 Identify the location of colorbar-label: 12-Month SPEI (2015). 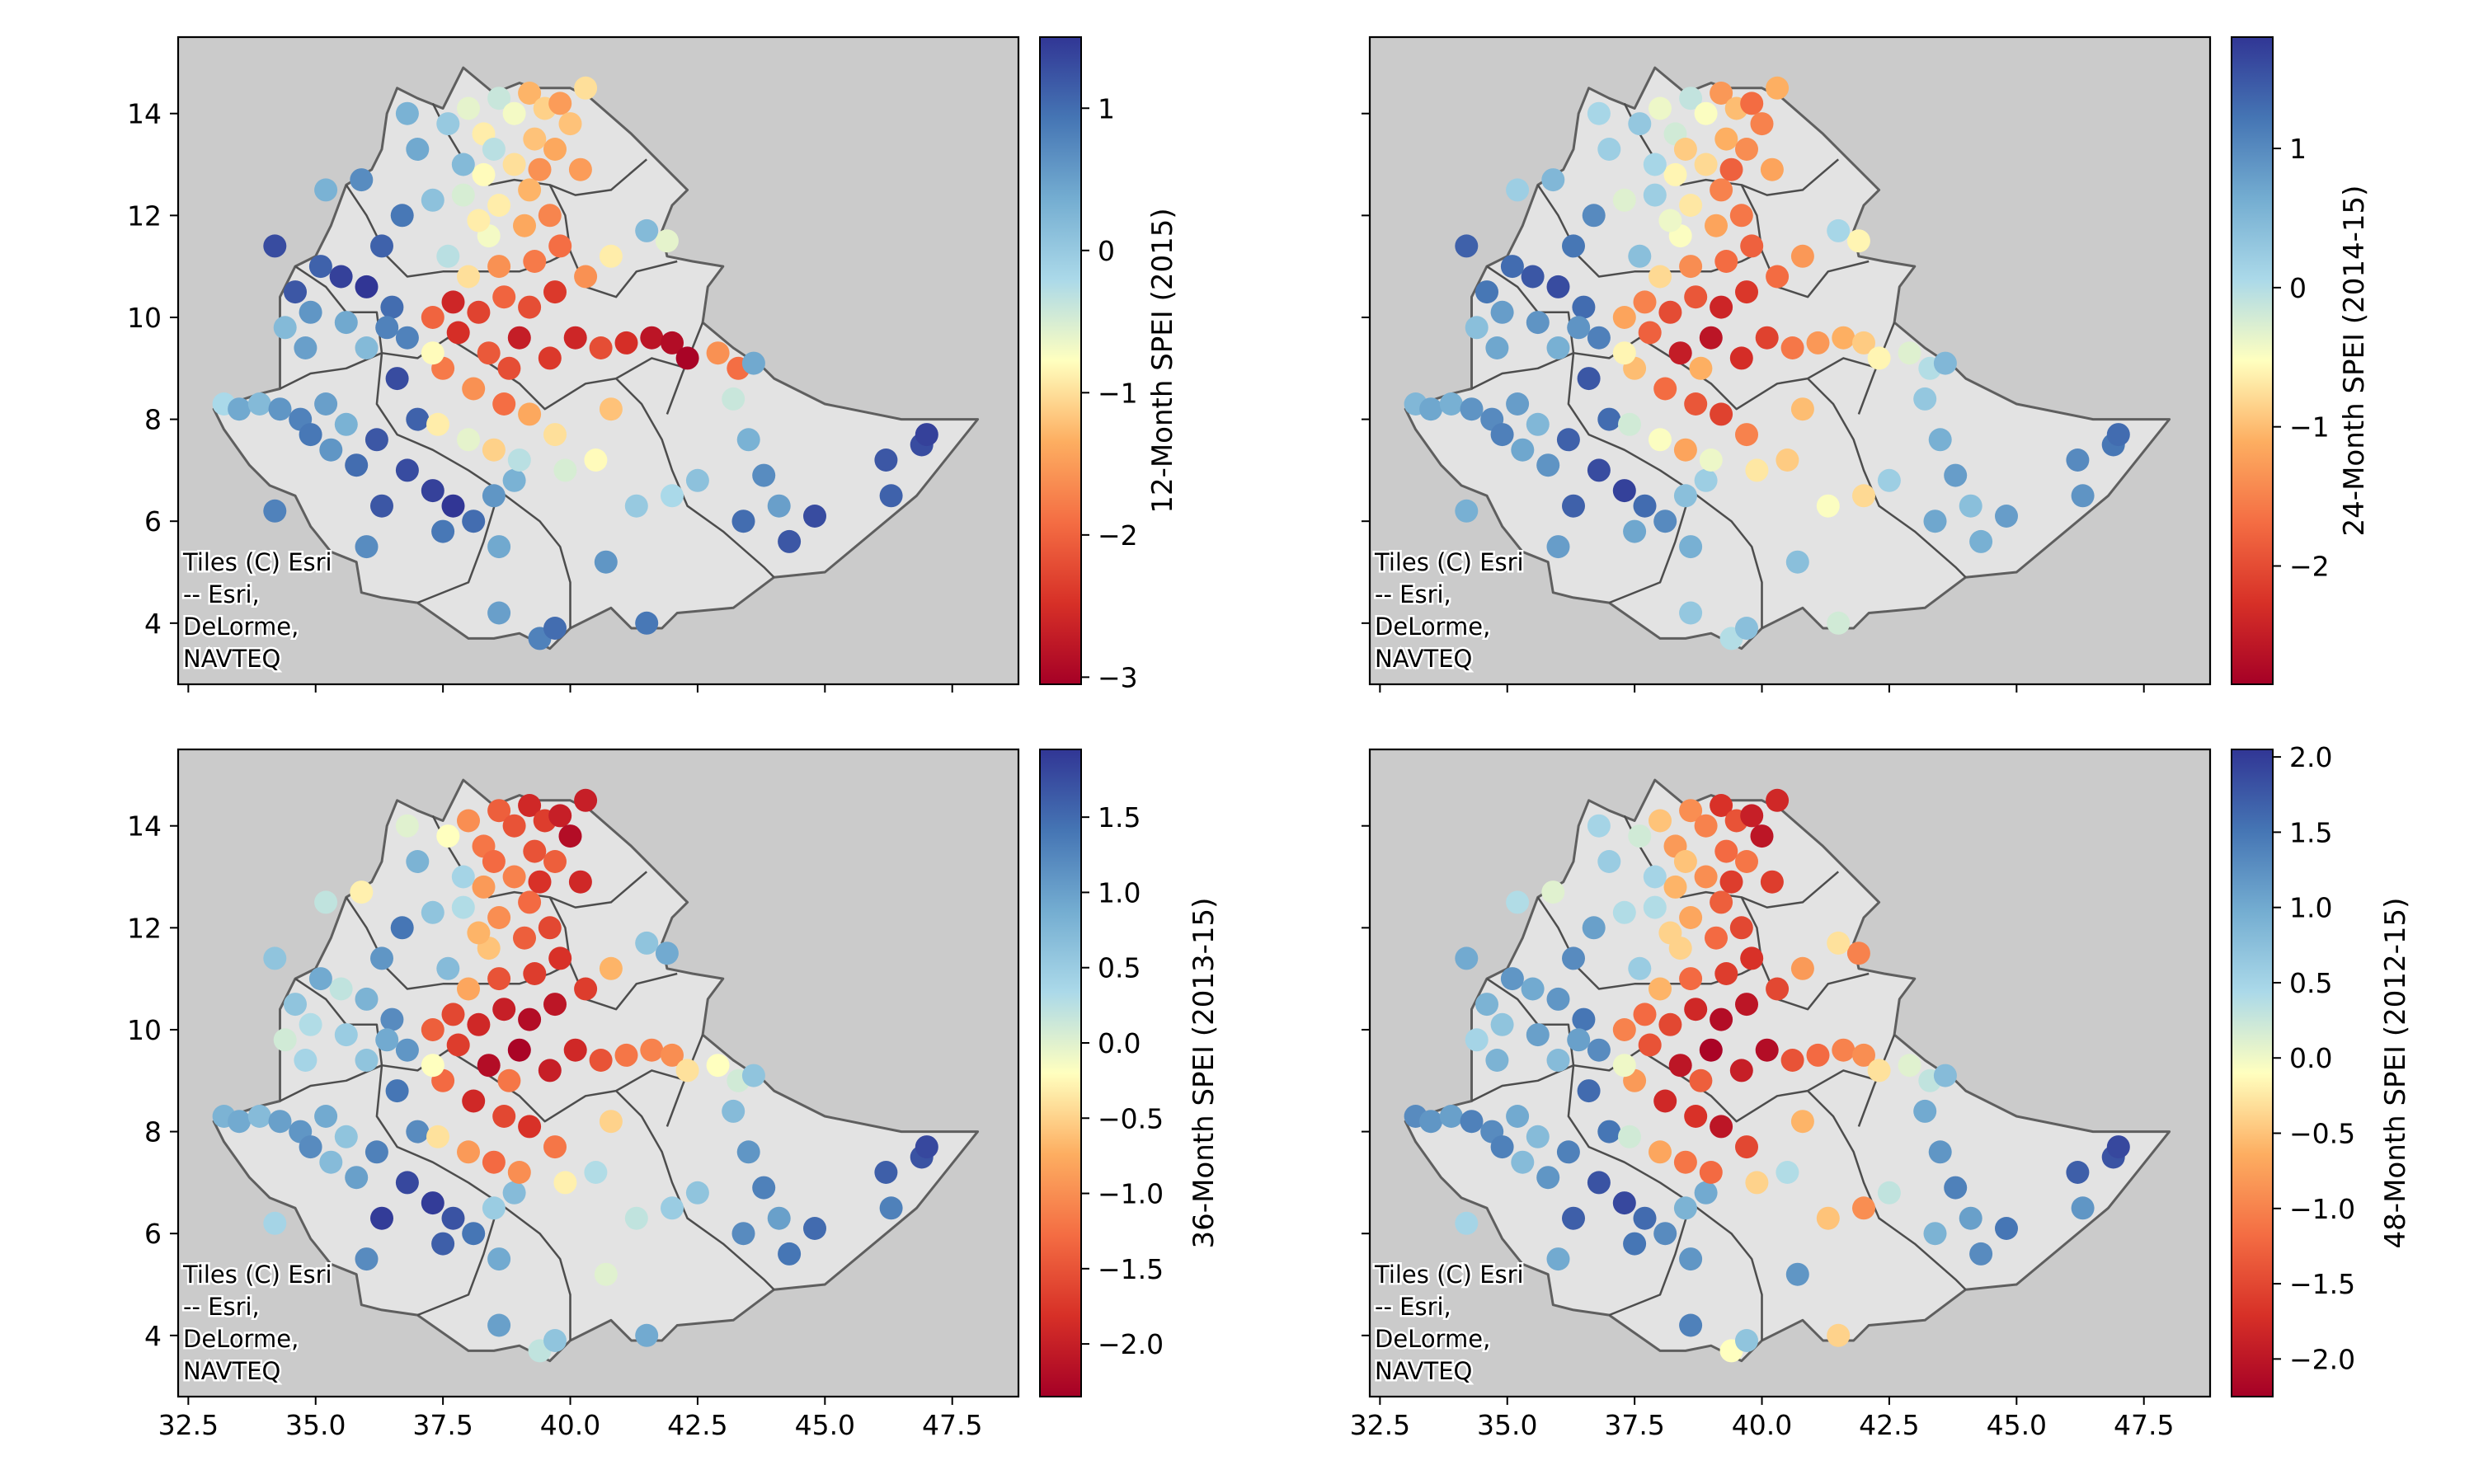
(1162, 360).